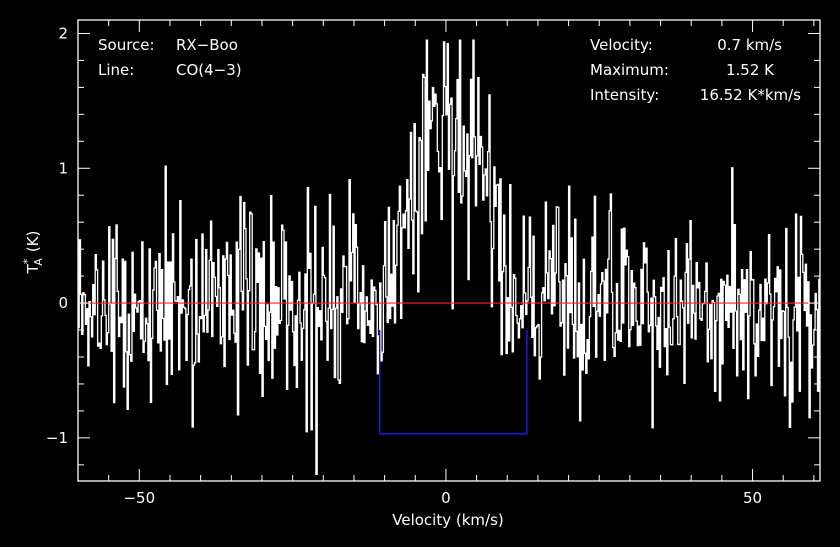  I want to click on info-maximum-key: Maximum:, so click(629, 70).